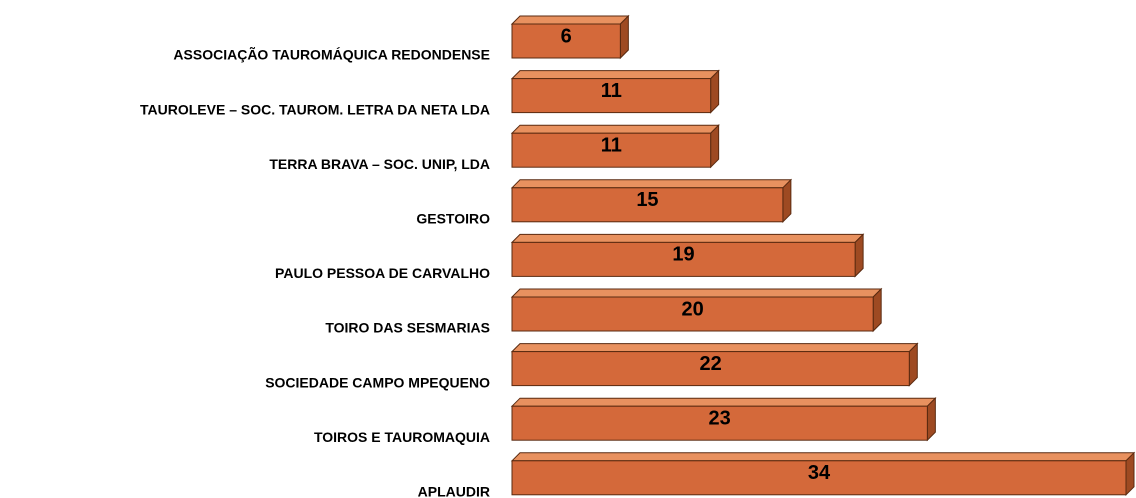  What do you see at coordinates (379, 164) in the screenshot?
I see `category-label: TERRA BRAVA – SOC. UNIP, LDA` at bounding box center [379, 164].